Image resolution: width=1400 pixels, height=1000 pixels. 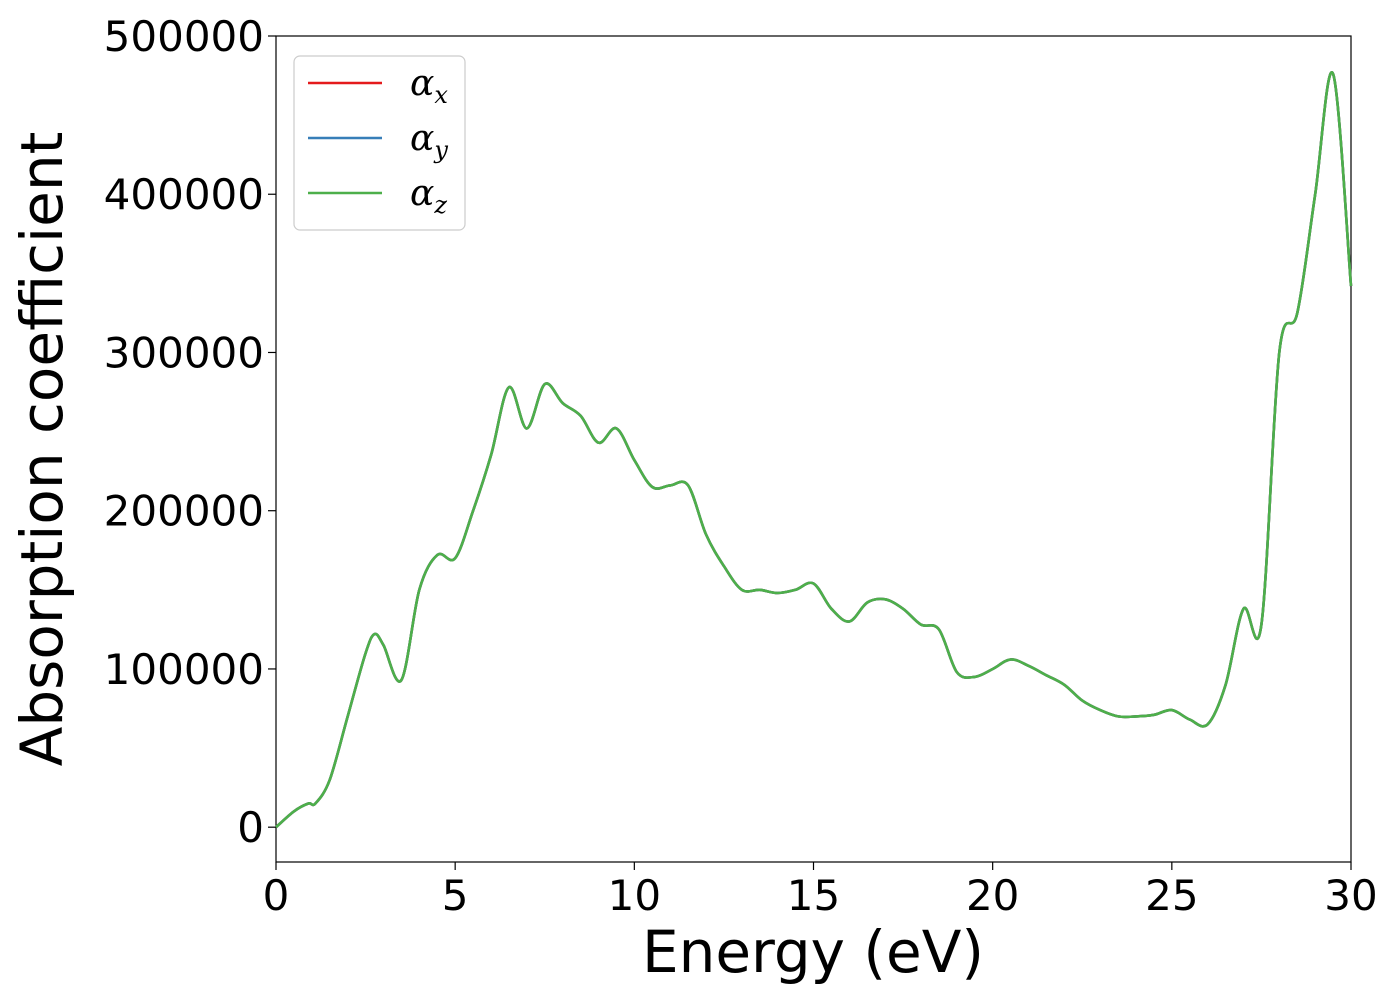 I want to click on y-tick-label: 400000, so click(x=184, y=194).